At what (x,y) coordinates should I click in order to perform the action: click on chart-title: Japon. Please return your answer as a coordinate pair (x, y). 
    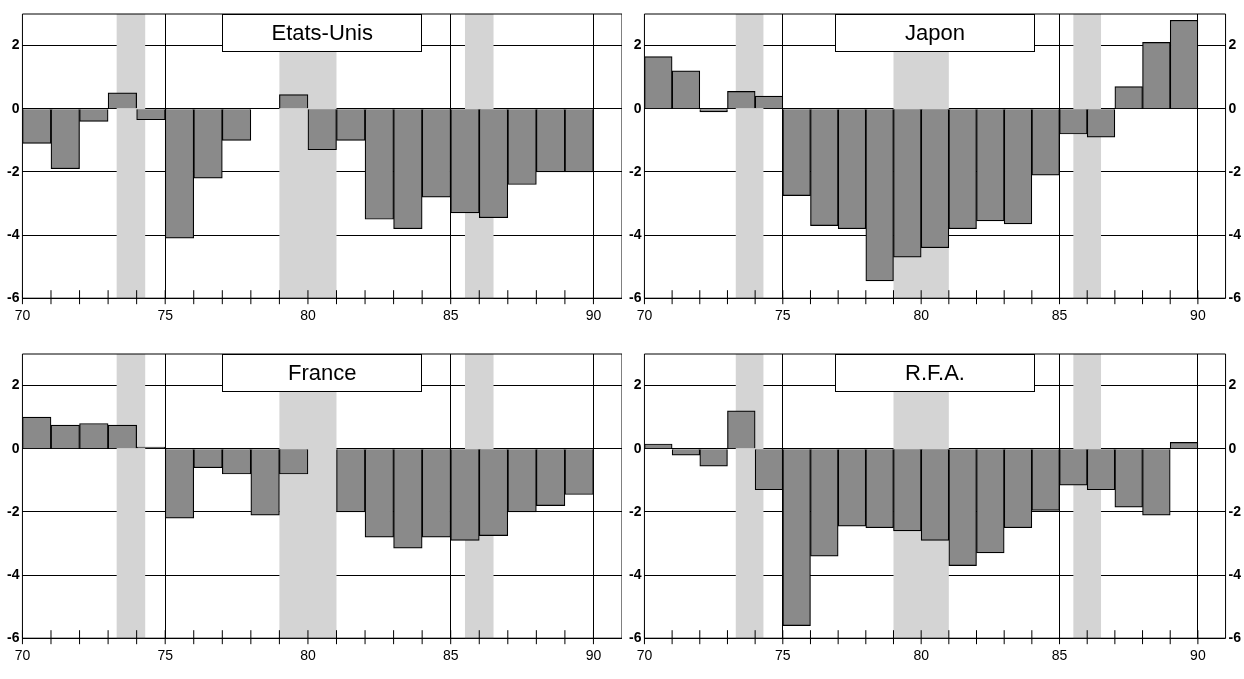
    Looking at the image, I should click on (935, 33).